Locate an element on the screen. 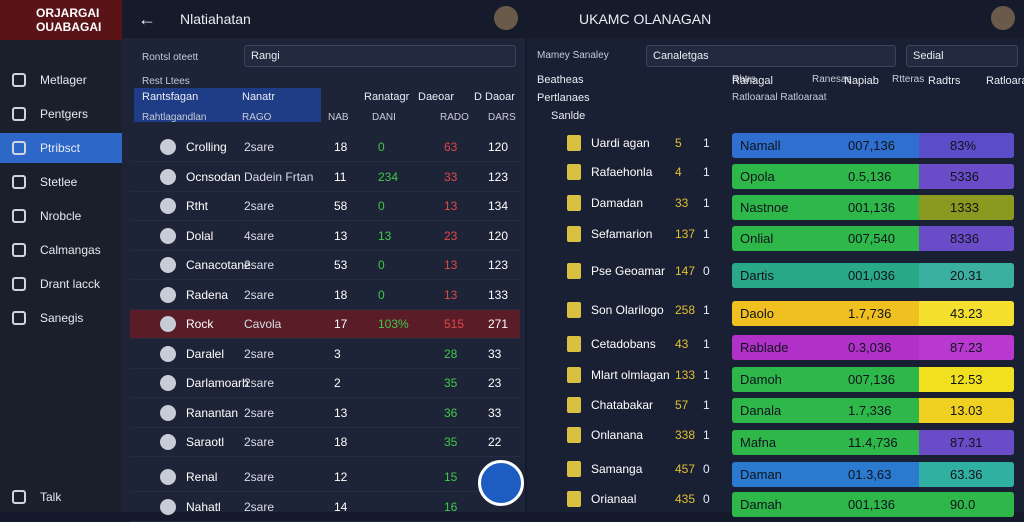 The image size is (1024, 522). list-row: Uardi agan 5 1 is located at coordinates (624, 143).